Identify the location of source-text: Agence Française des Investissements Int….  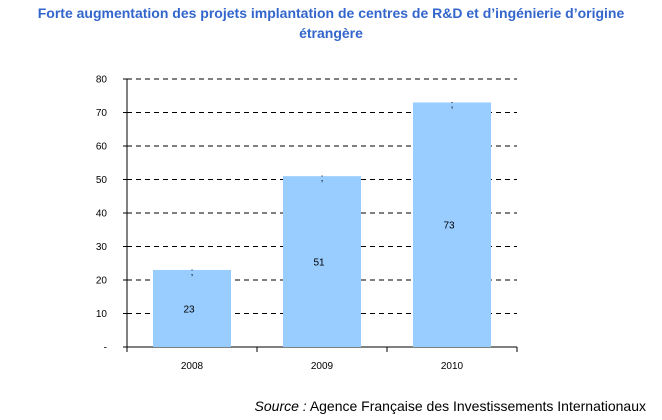
(477, 406).